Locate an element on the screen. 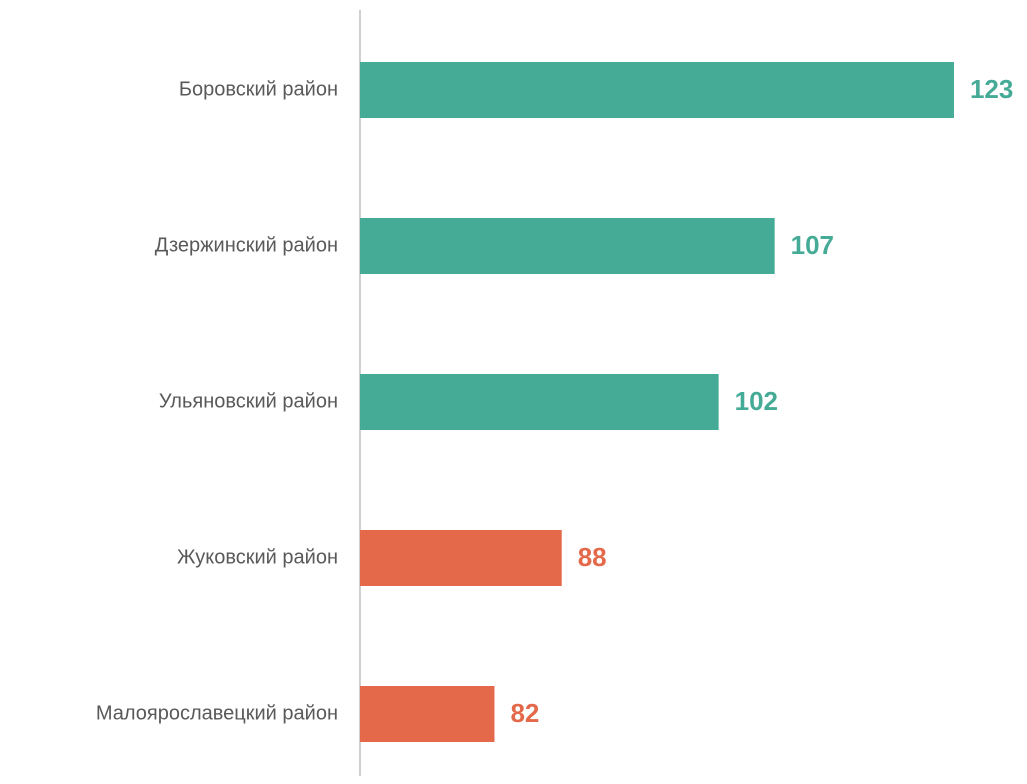 The image size is (1027, 784). y-tick-label: Дзержинский район is located at coordinates (246, 245).